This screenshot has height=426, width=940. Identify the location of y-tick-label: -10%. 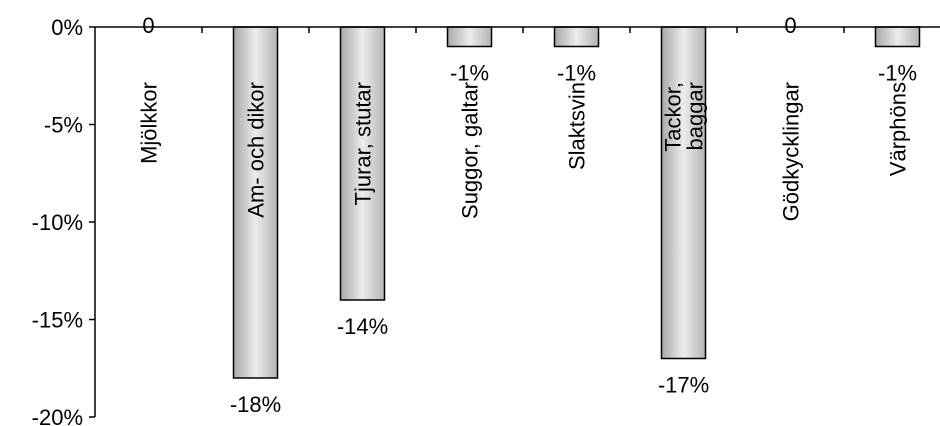
(57, 222).